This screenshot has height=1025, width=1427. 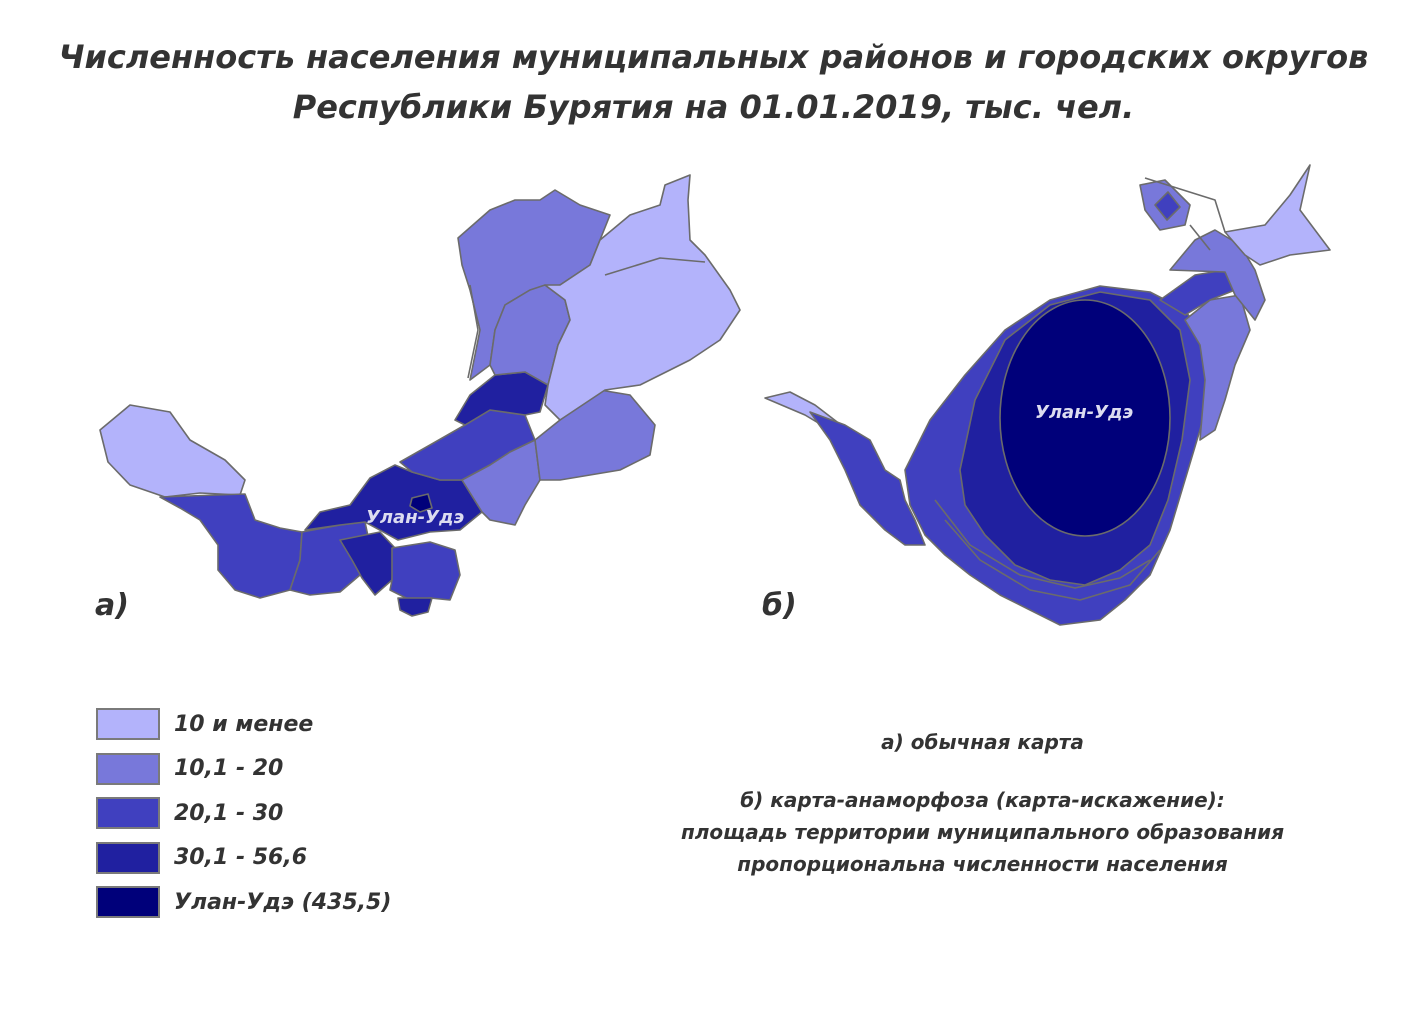 What do you see at coordinates (982, 800) in the screenshot?
I see `note-b-line-1: б) карта-анаморфоза (карта-искажение):` at bounding box center [982, 800].